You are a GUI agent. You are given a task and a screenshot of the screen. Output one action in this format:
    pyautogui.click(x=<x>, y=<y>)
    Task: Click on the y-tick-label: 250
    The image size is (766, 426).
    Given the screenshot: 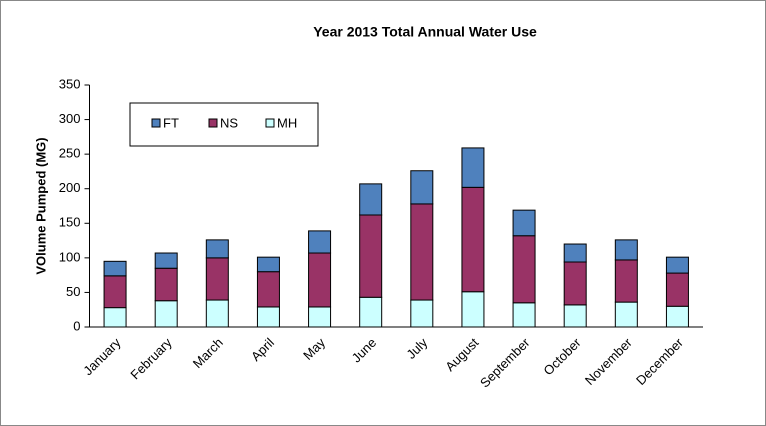 What is the action you would take?
    pyautogui.click(x=70, y=153)
    